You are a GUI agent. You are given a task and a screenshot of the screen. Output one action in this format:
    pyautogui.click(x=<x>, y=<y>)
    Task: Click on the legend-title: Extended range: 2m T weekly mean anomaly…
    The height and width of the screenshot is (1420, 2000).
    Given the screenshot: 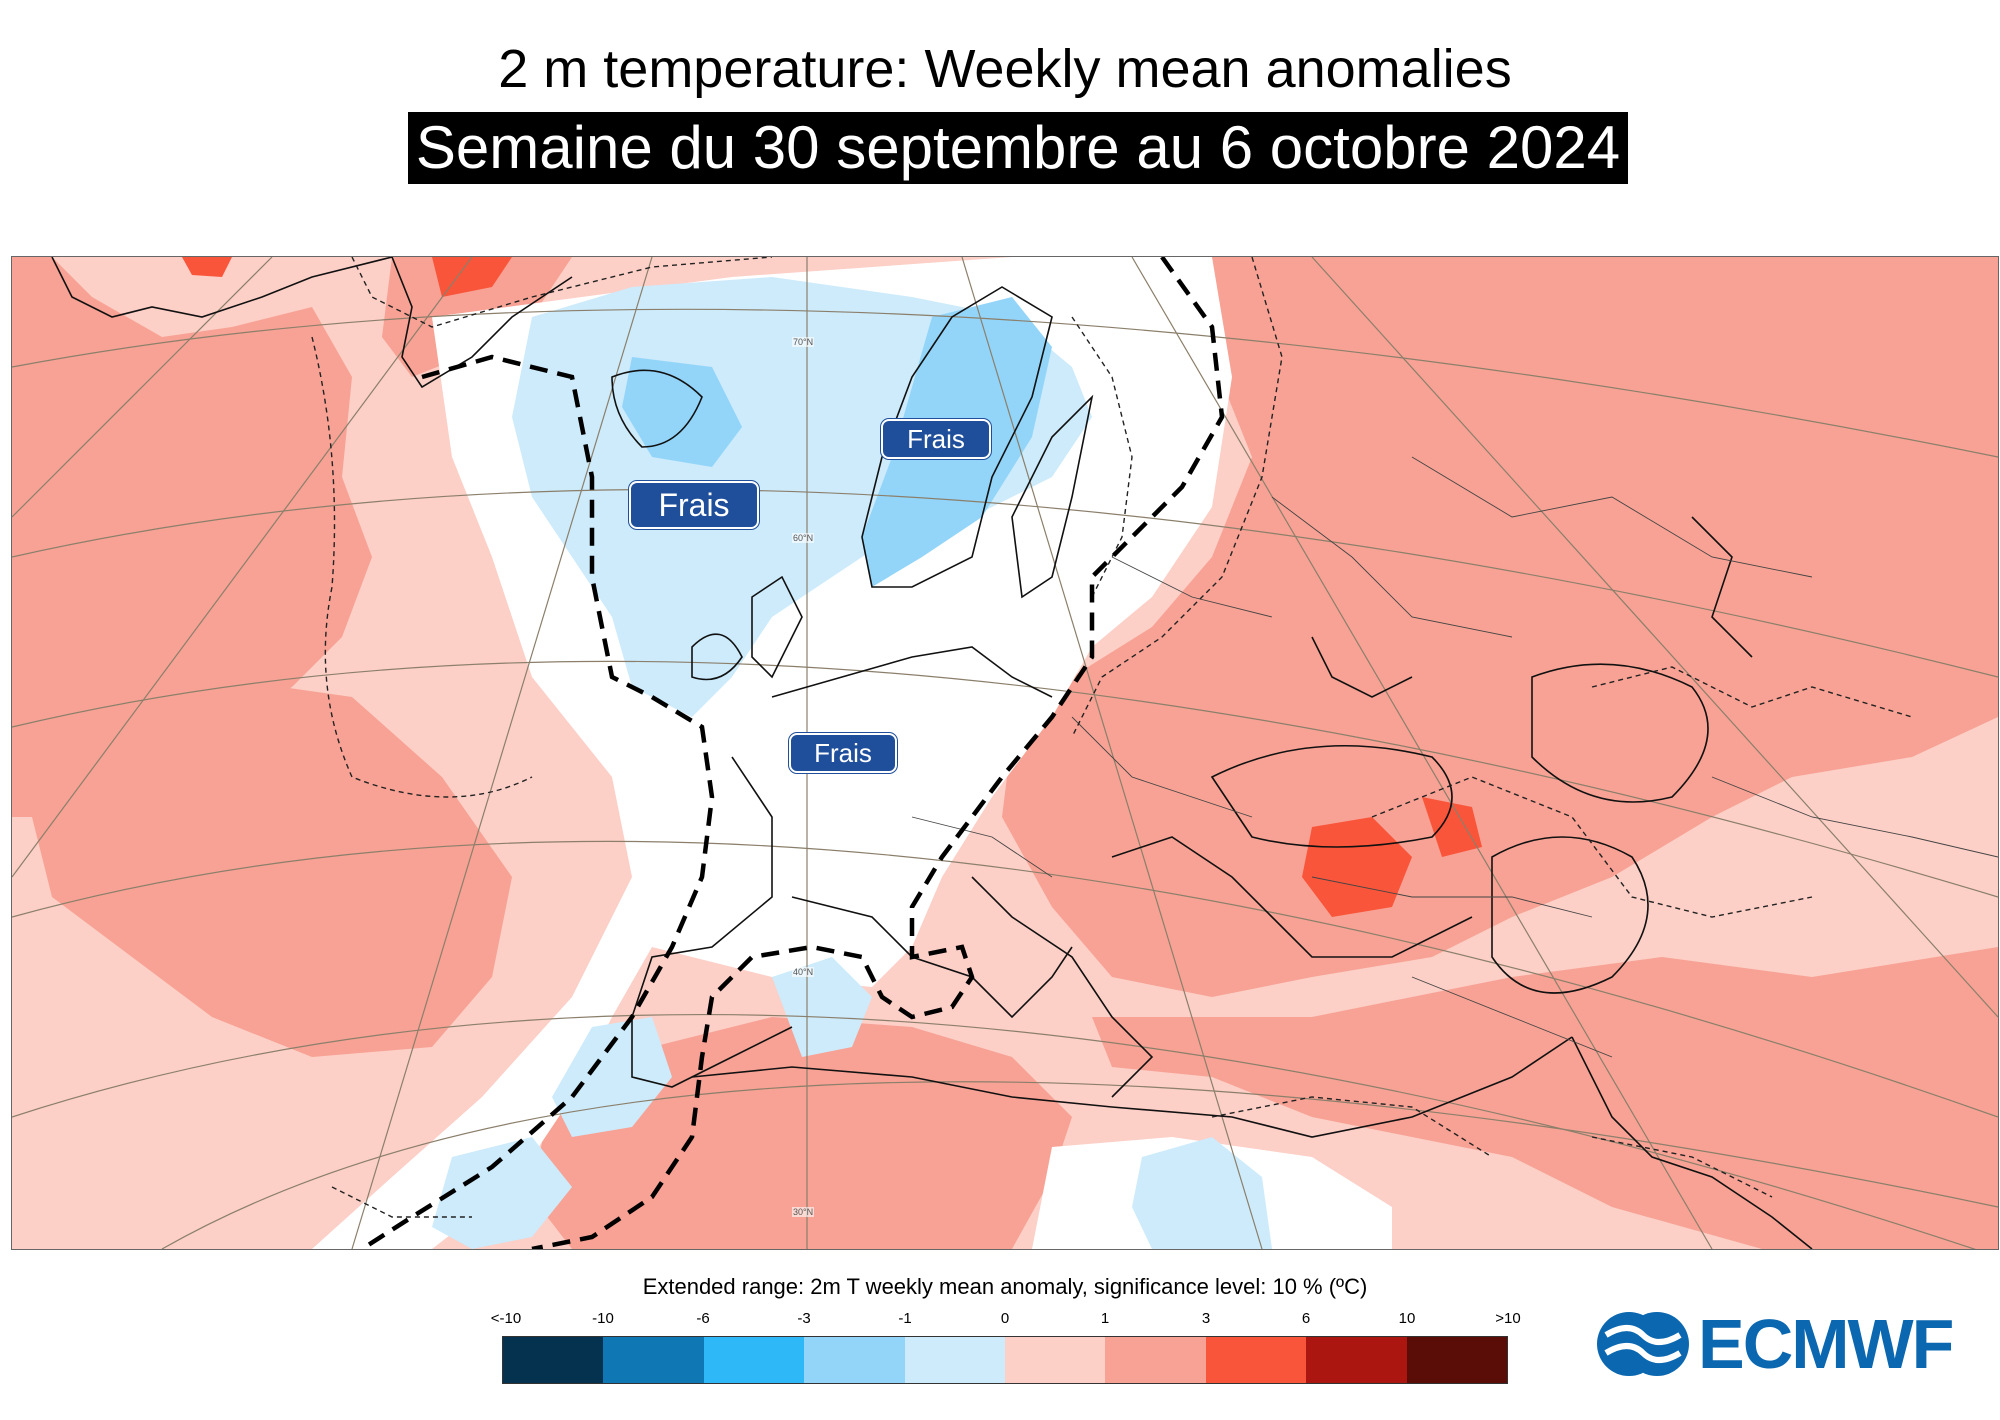 What is the action you would take?
    pyautogui.click(x=1005, y=1286)
    